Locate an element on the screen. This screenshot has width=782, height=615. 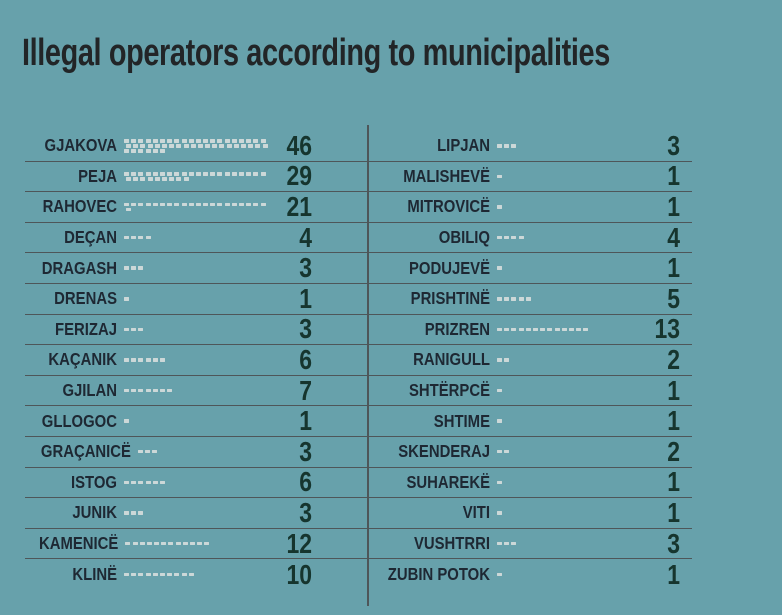
municipality-label: OBILIQ is located at coordinates (464, 237).